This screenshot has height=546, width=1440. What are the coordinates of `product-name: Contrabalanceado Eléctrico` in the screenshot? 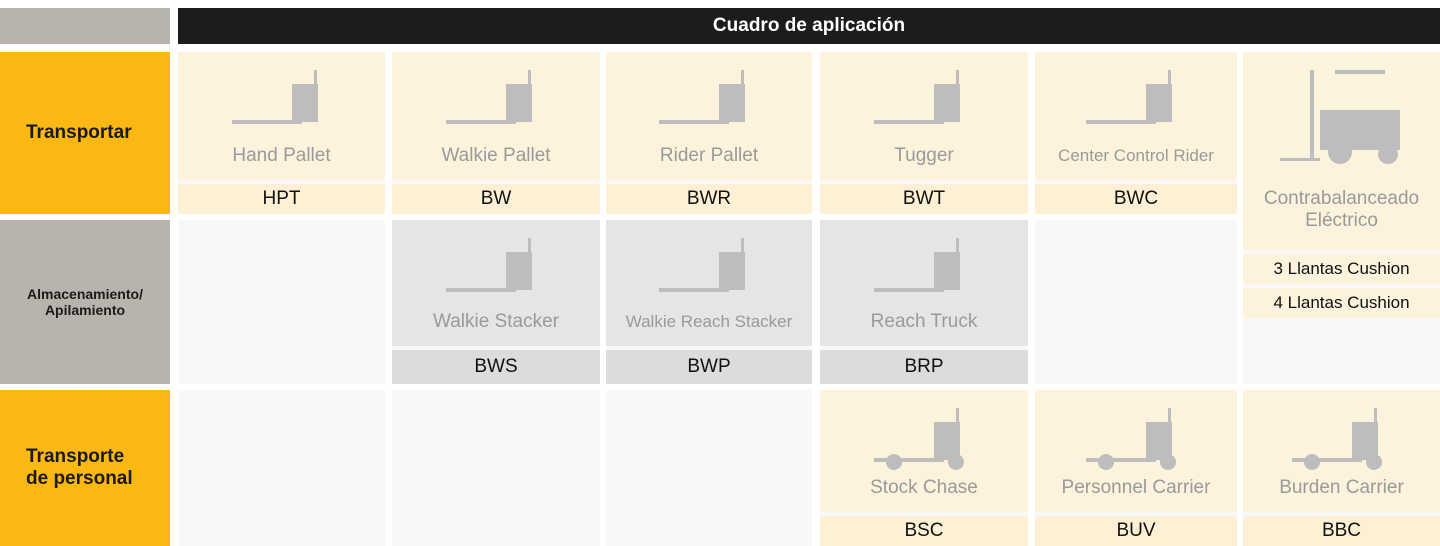 It's located at (1341, 209).